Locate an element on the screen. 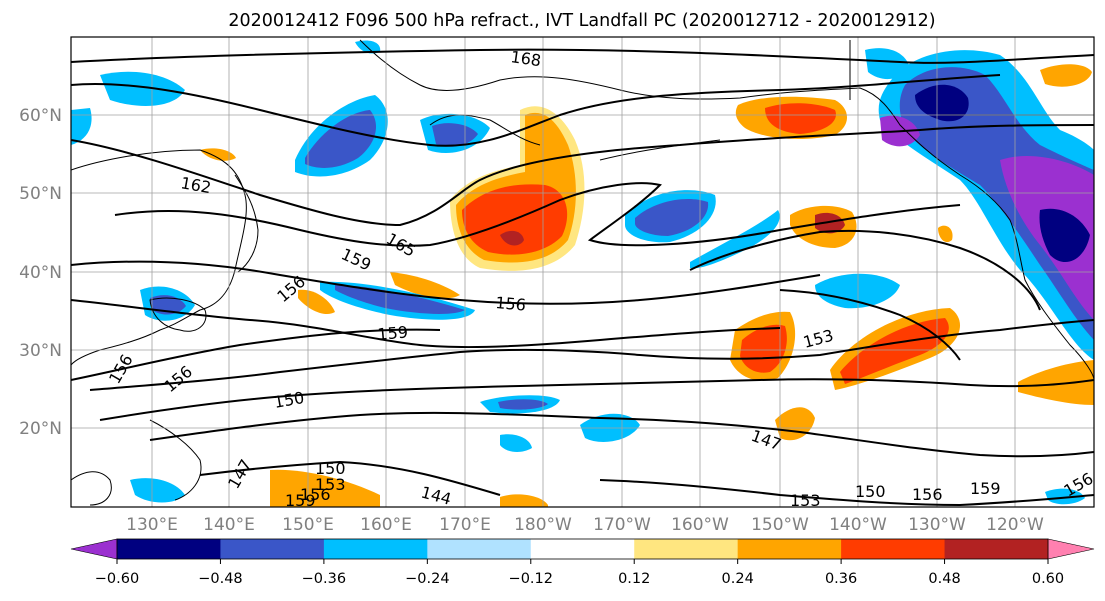 The width and height of the screenshot is (1105, 601). colorbar-tick-label: −0.60 is located at coordinates (117, 579).